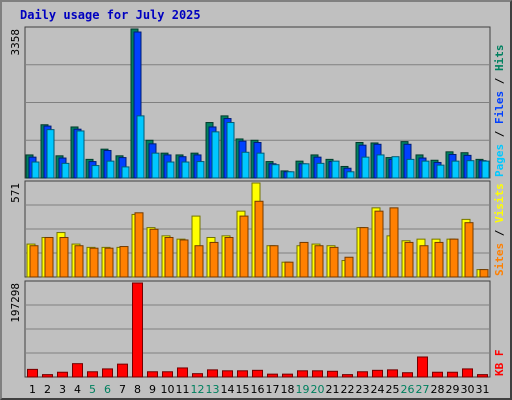 This screenshot has width=512, height=400. Describe the element at coordinates (348, 389) in the screenshot. I see `x-tick-label-22: 22` at that location.